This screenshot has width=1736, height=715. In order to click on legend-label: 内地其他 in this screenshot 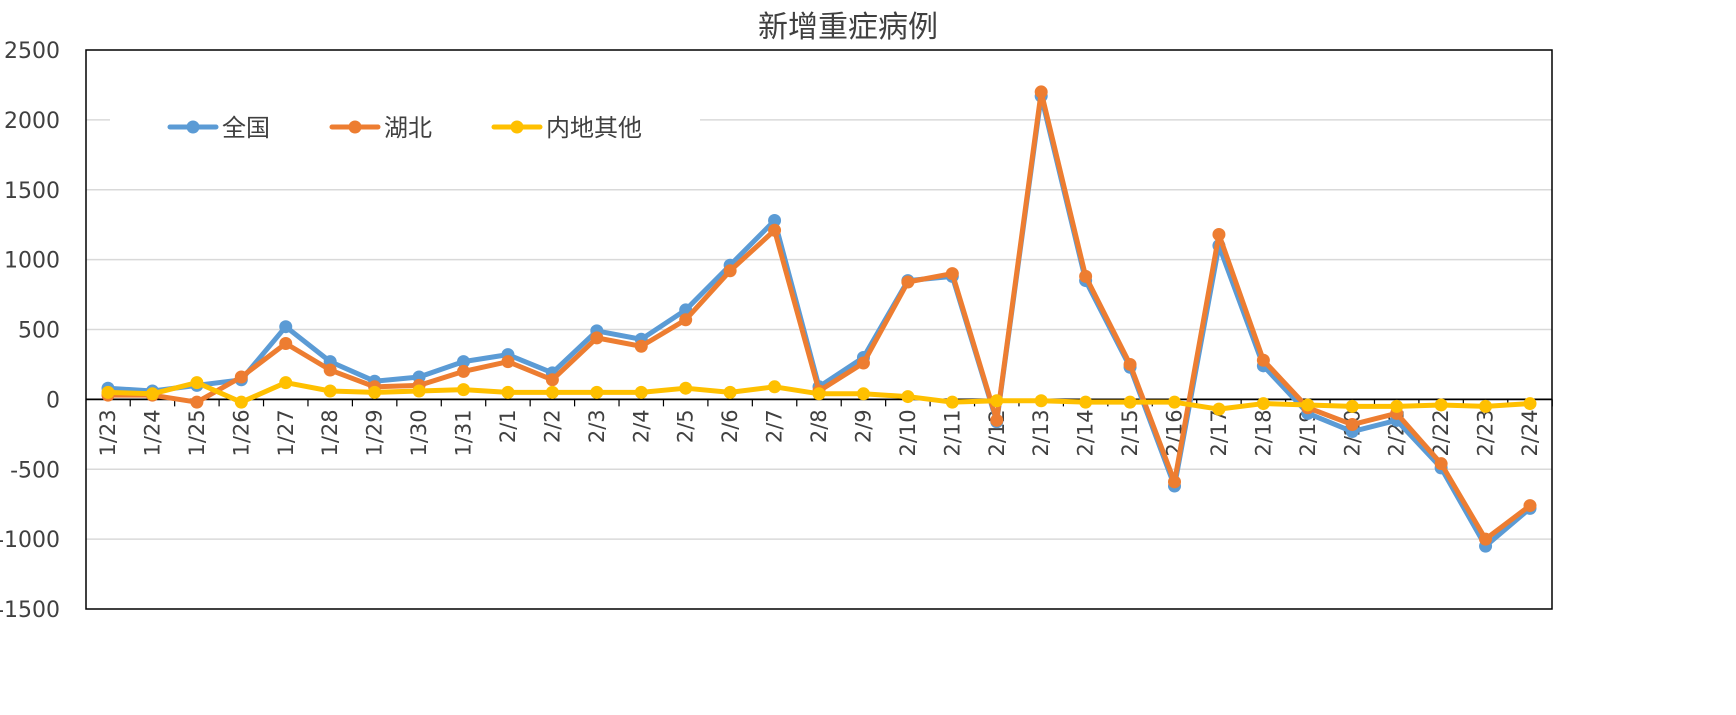, I will do `click(594, 128)`.